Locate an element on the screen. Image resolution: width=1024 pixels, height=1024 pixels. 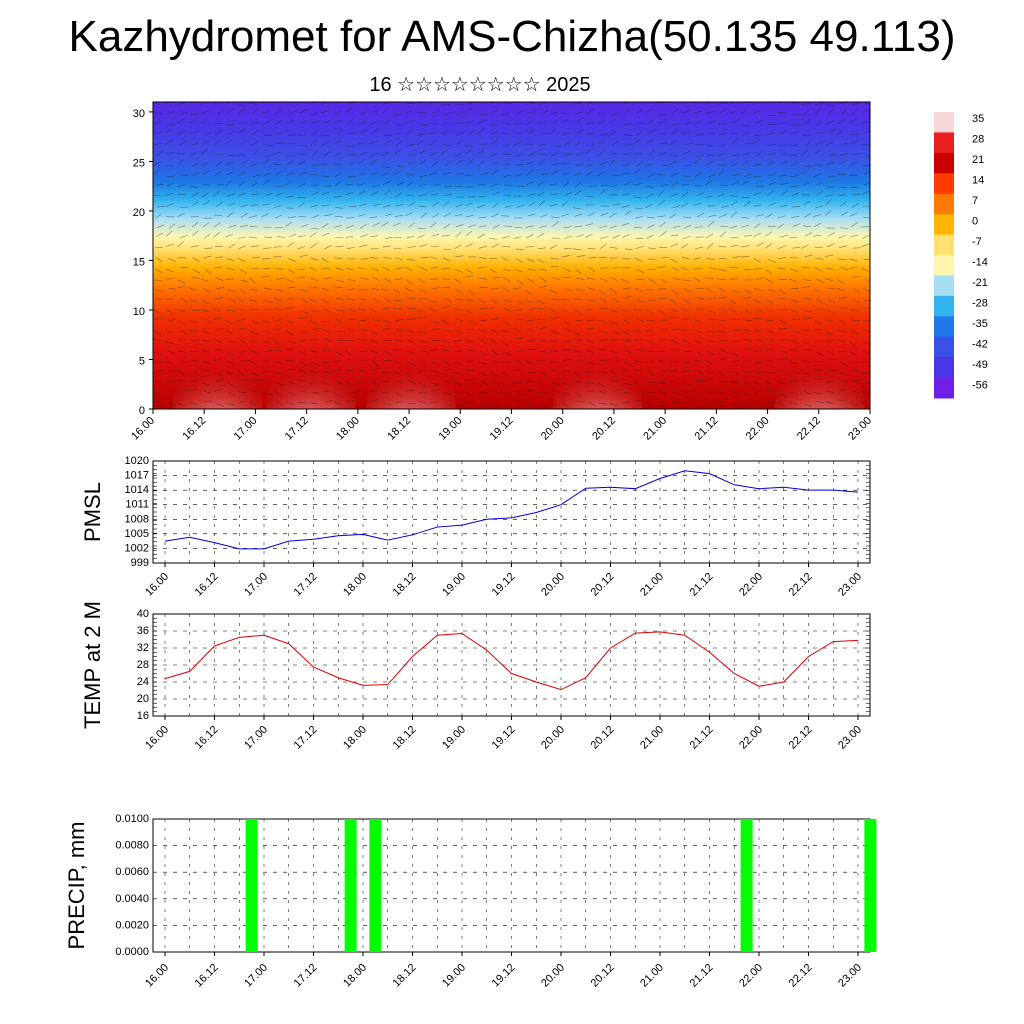
y-tick-label: 1002 is located at coordinates (137, 548).